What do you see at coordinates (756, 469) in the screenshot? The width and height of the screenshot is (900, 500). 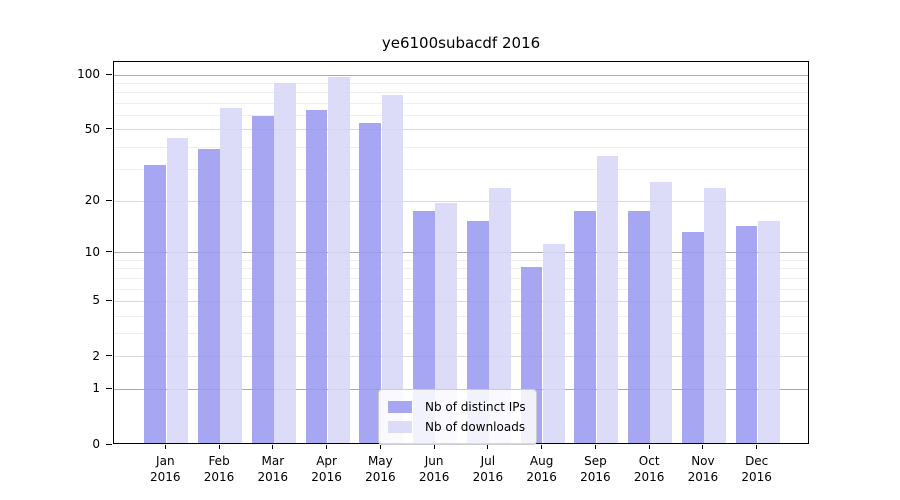 I see `x-tick-label: Dec 2016` at bounding box center [756, 469].